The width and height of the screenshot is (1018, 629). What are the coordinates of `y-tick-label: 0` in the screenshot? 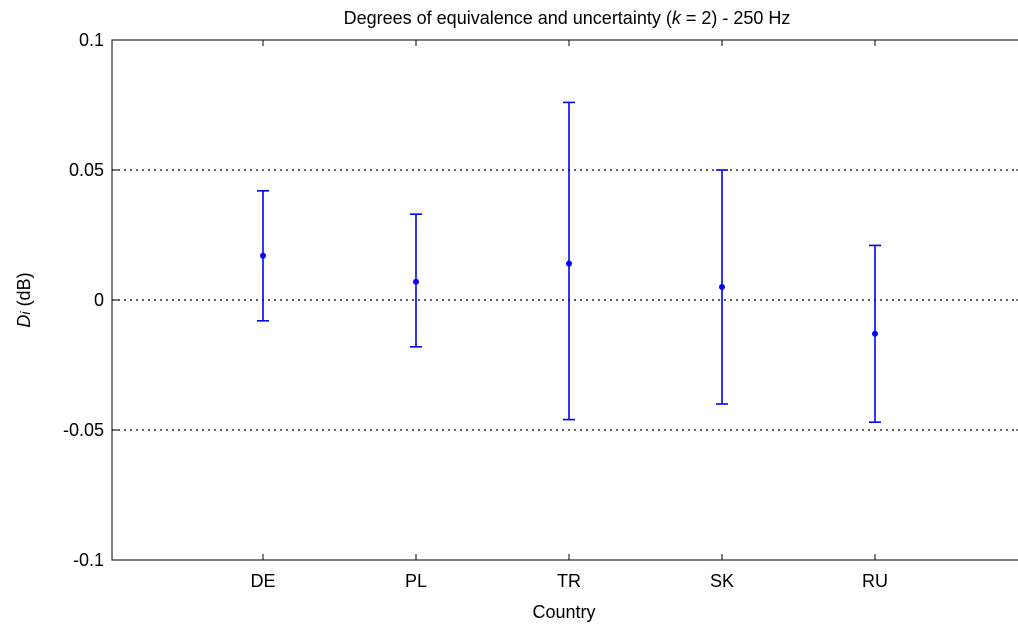 It's located at (99, 300).